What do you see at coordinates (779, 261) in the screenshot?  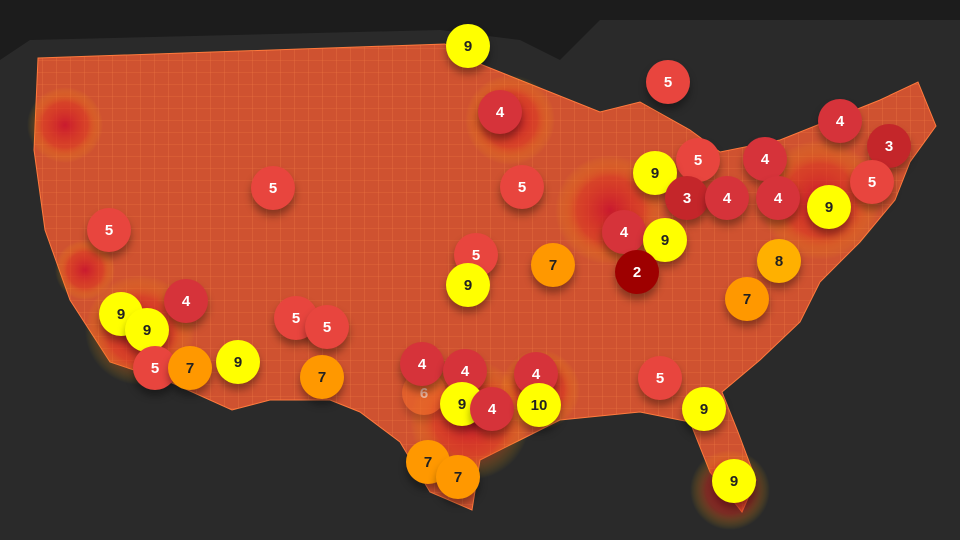 I see `cluster-marker: 8` at bounding box center [779, 261].